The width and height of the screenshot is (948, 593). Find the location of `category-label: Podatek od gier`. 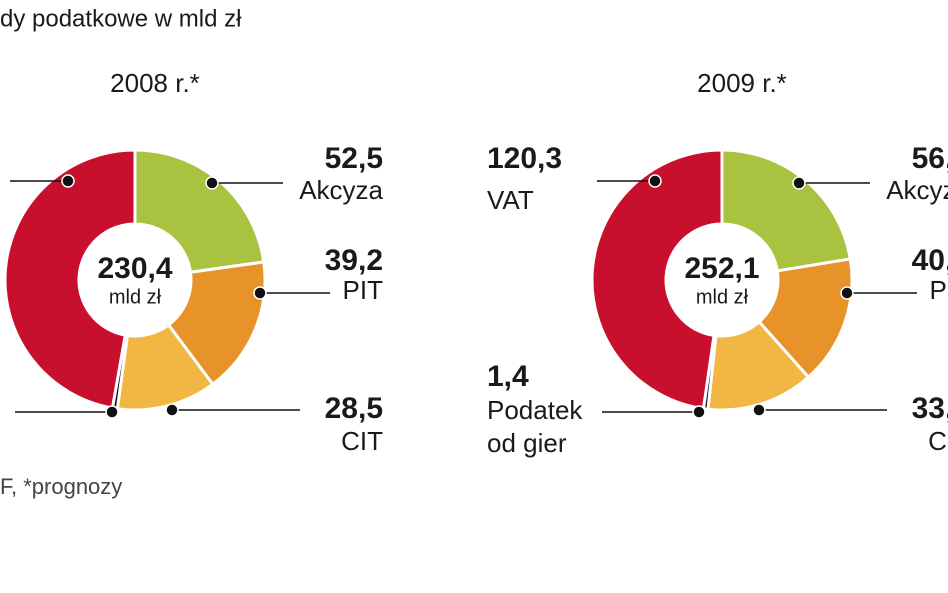

category-label: Podatek od gier is located at coordinates (535, 426).